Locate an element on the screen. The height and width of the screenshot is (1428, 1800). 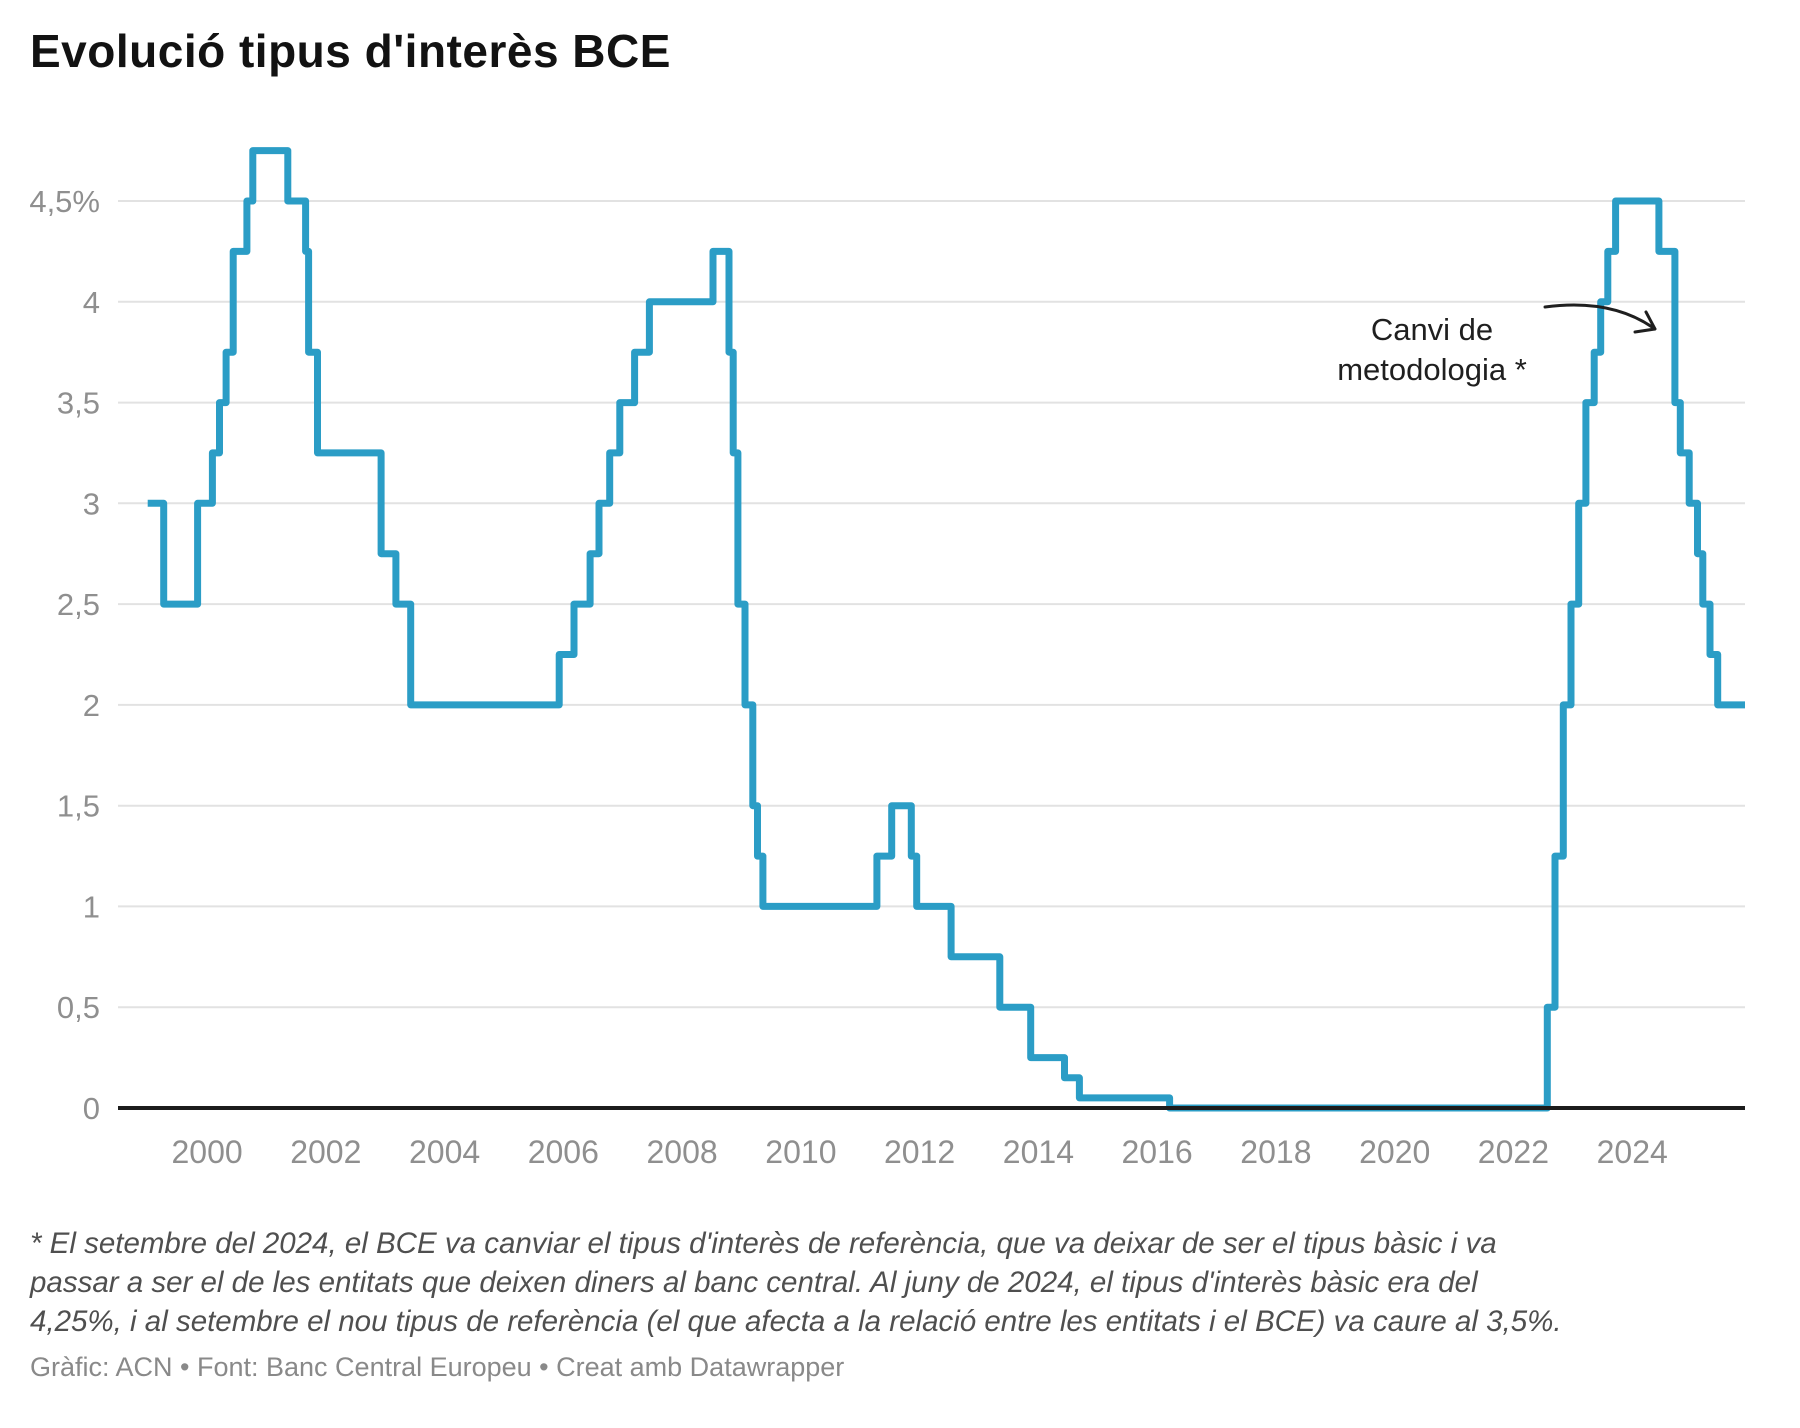
y-tick-label: 1 is located at coordinates (91, 906).